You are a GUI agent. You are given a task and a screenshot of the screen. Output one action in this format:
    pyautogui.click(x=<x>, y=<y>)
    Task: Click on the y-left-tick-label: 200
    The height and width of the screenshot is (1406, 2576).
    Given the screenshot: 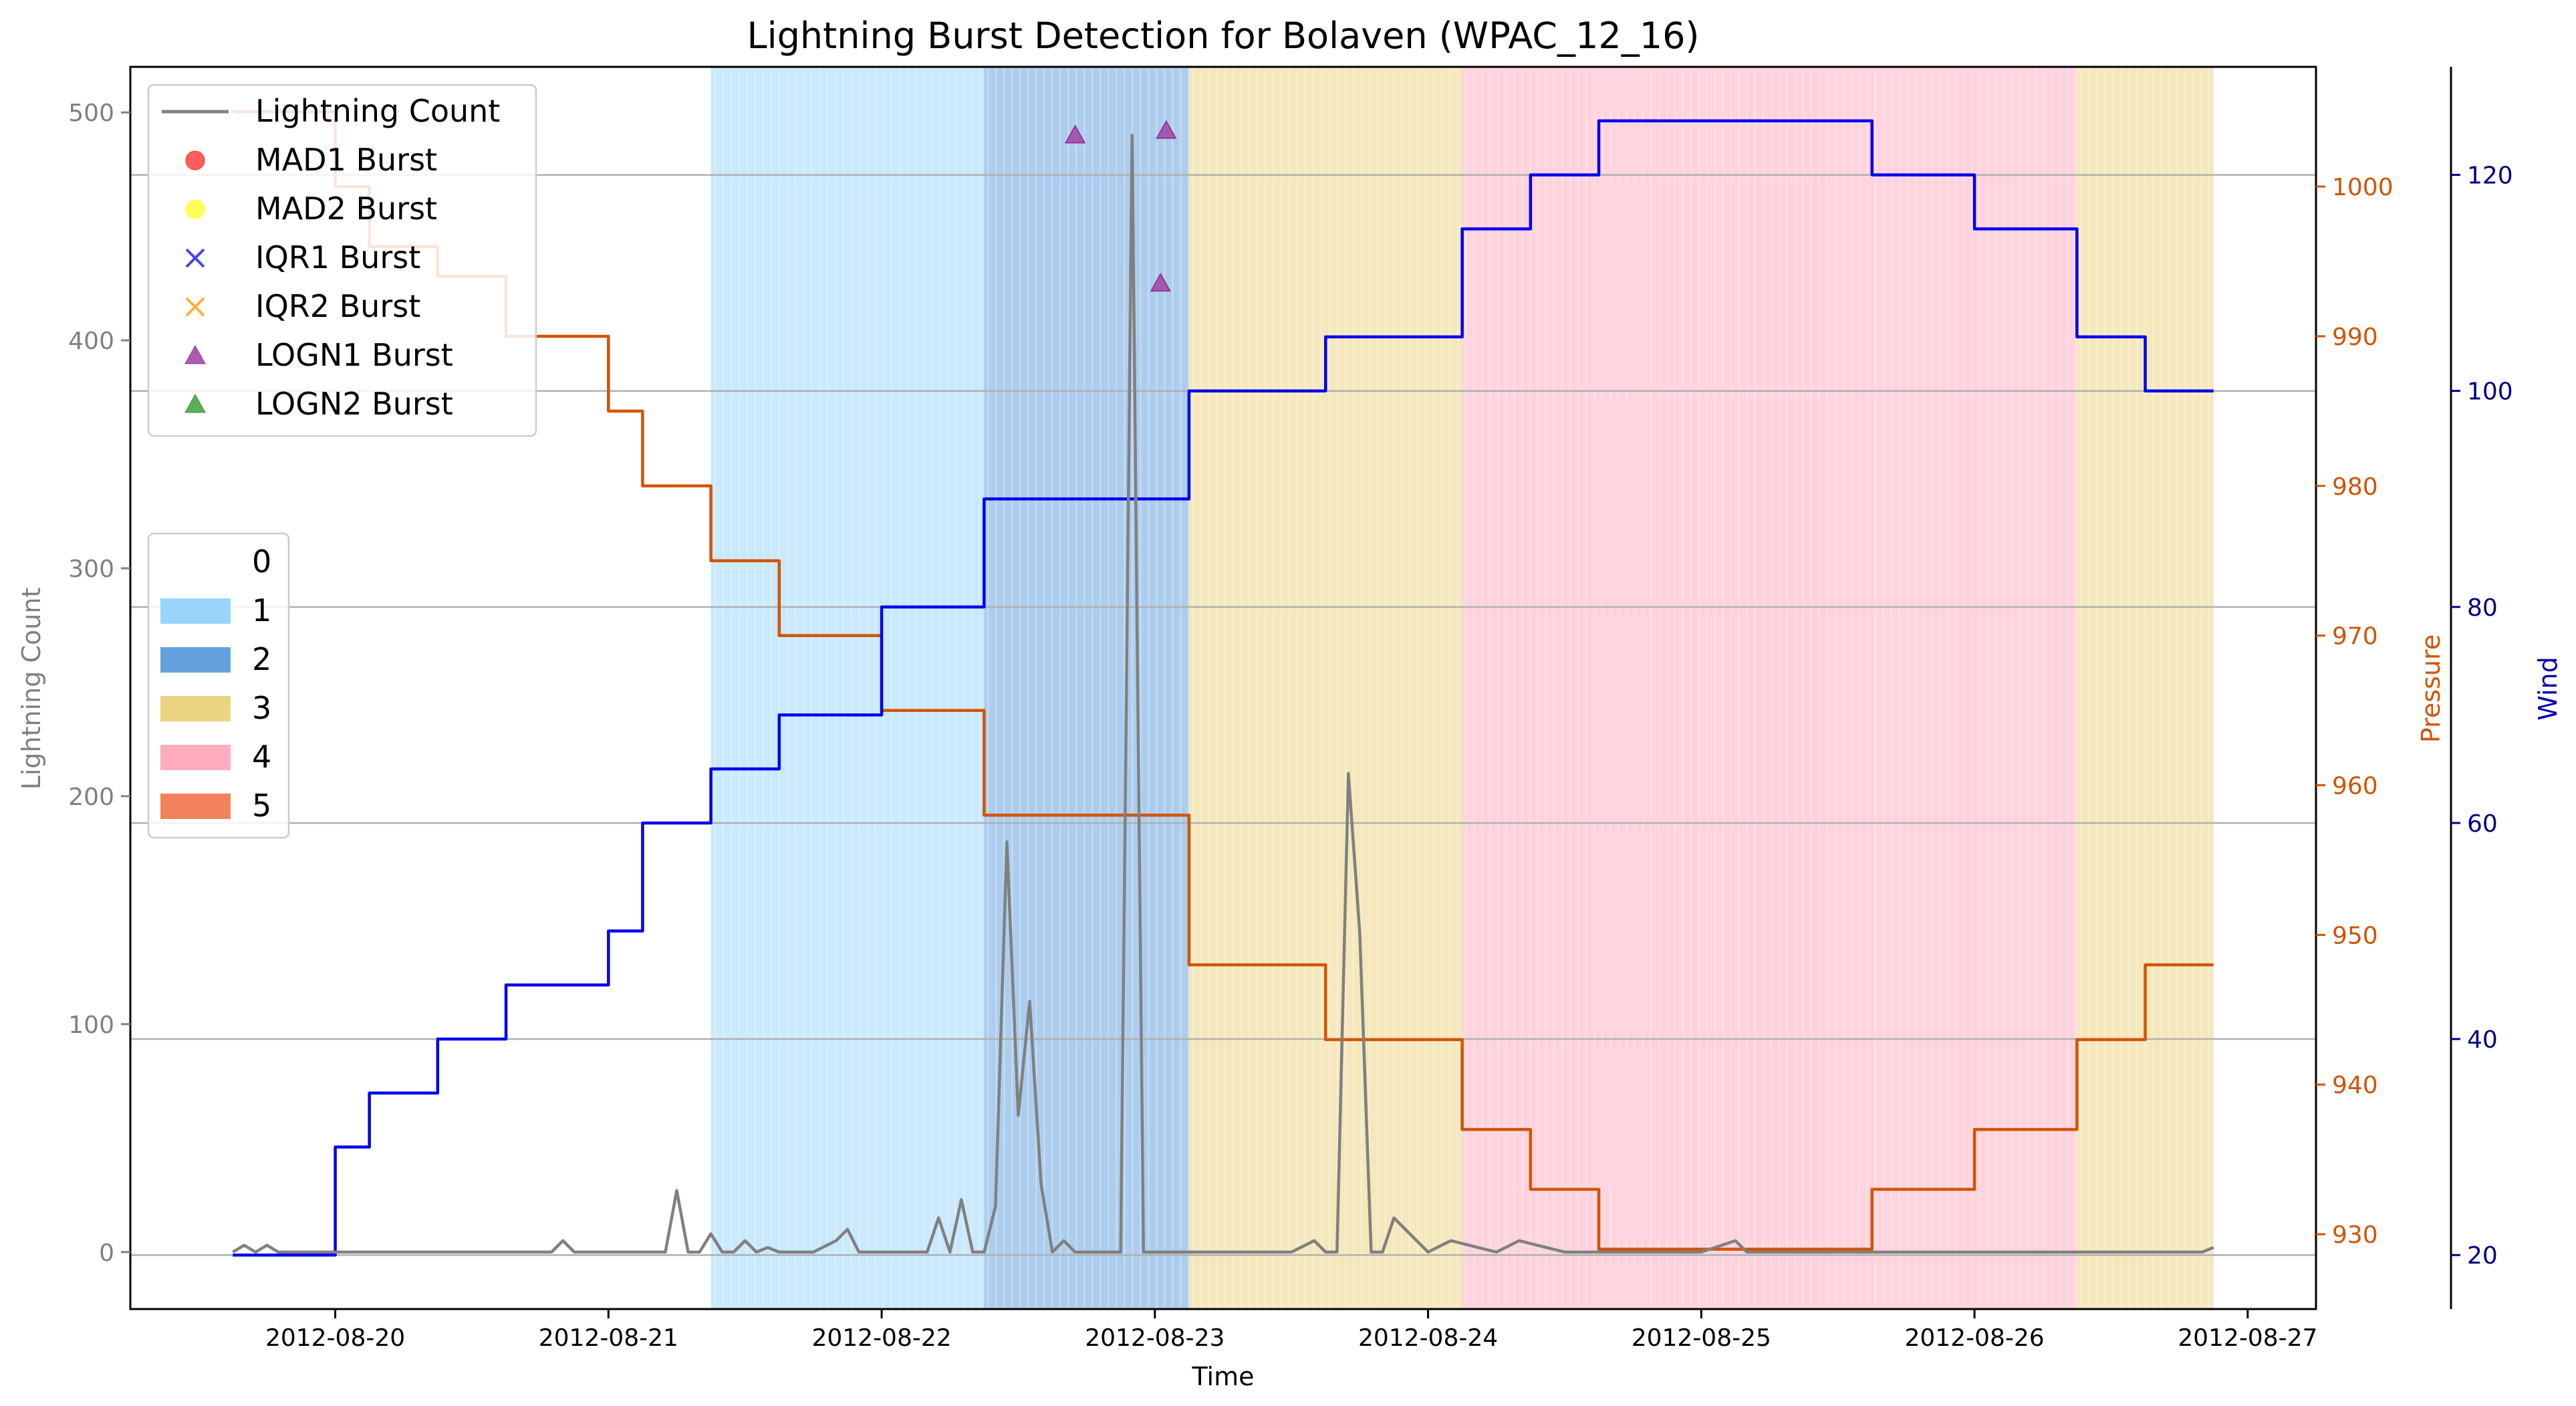 What is the action you would take?
    pyautogui.click(x=91, y=797)
    